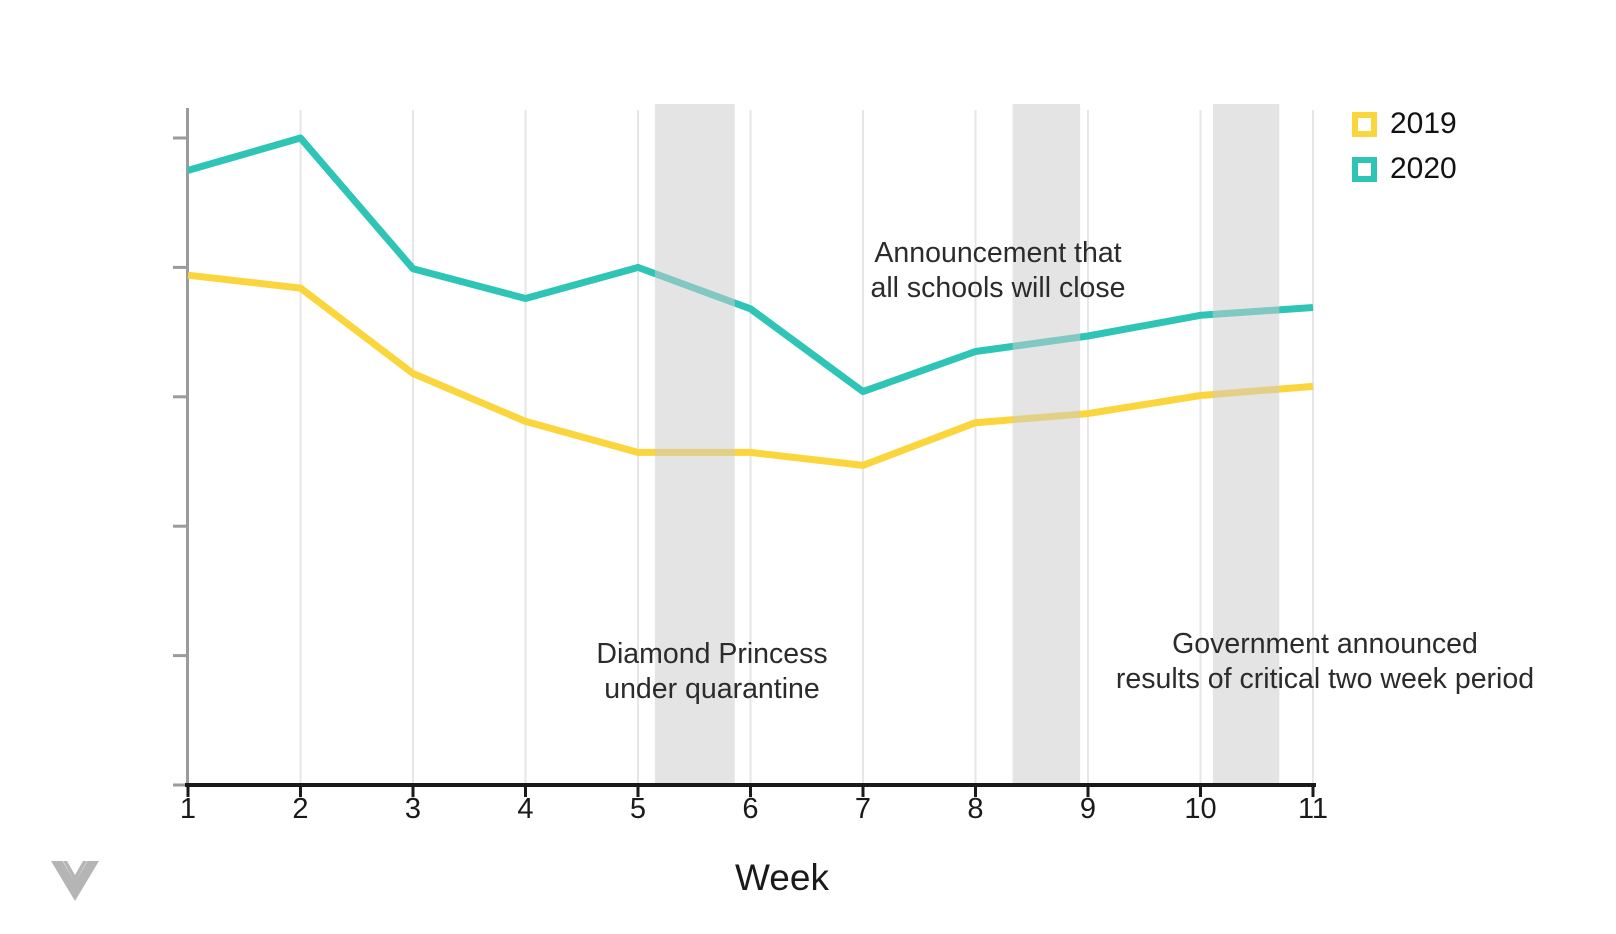  I want to click on x-tick-label: 6, so click(750, 809).